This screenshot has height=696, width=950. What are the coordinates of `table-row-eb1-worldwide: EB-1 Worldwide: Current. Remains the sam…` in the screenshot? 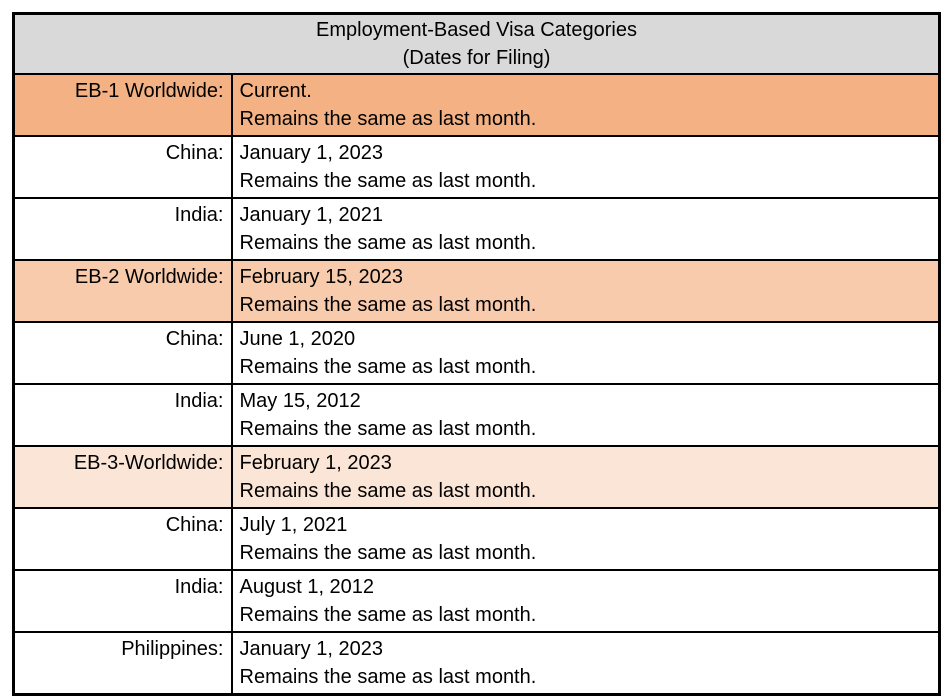 It's located at (476, 105).